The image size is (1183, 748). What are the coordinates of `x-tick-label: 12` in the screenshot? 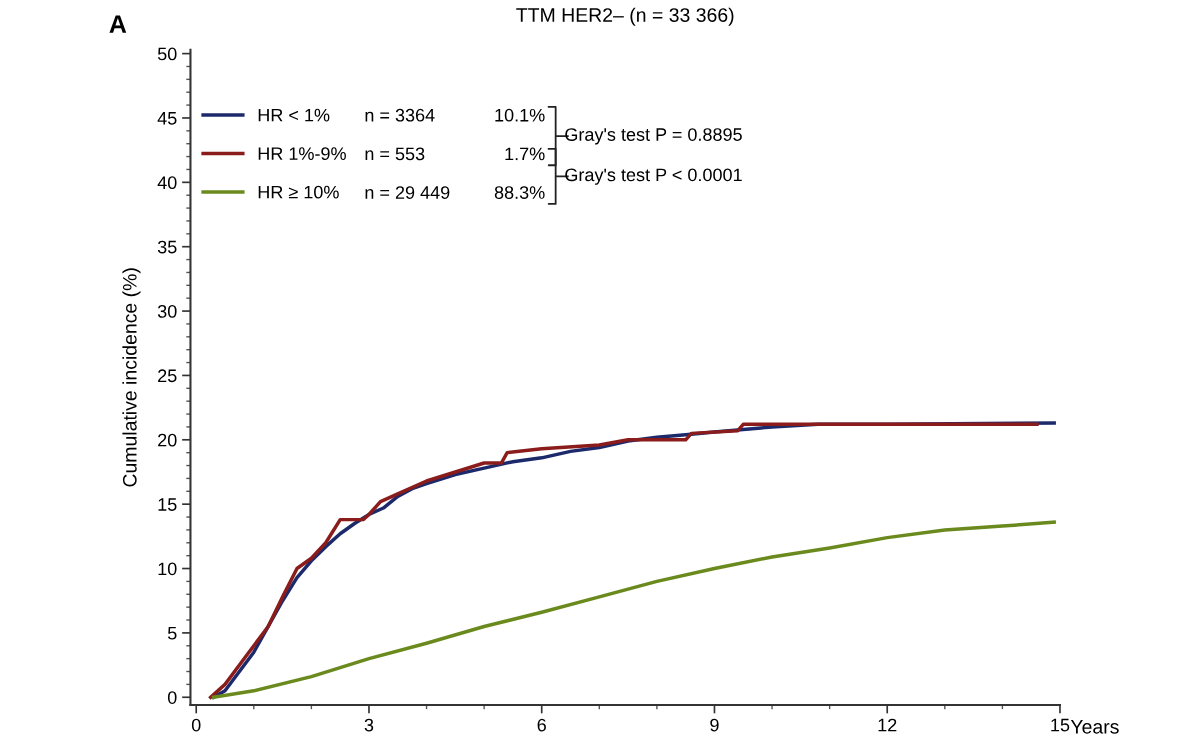 It's located at (887, 725).